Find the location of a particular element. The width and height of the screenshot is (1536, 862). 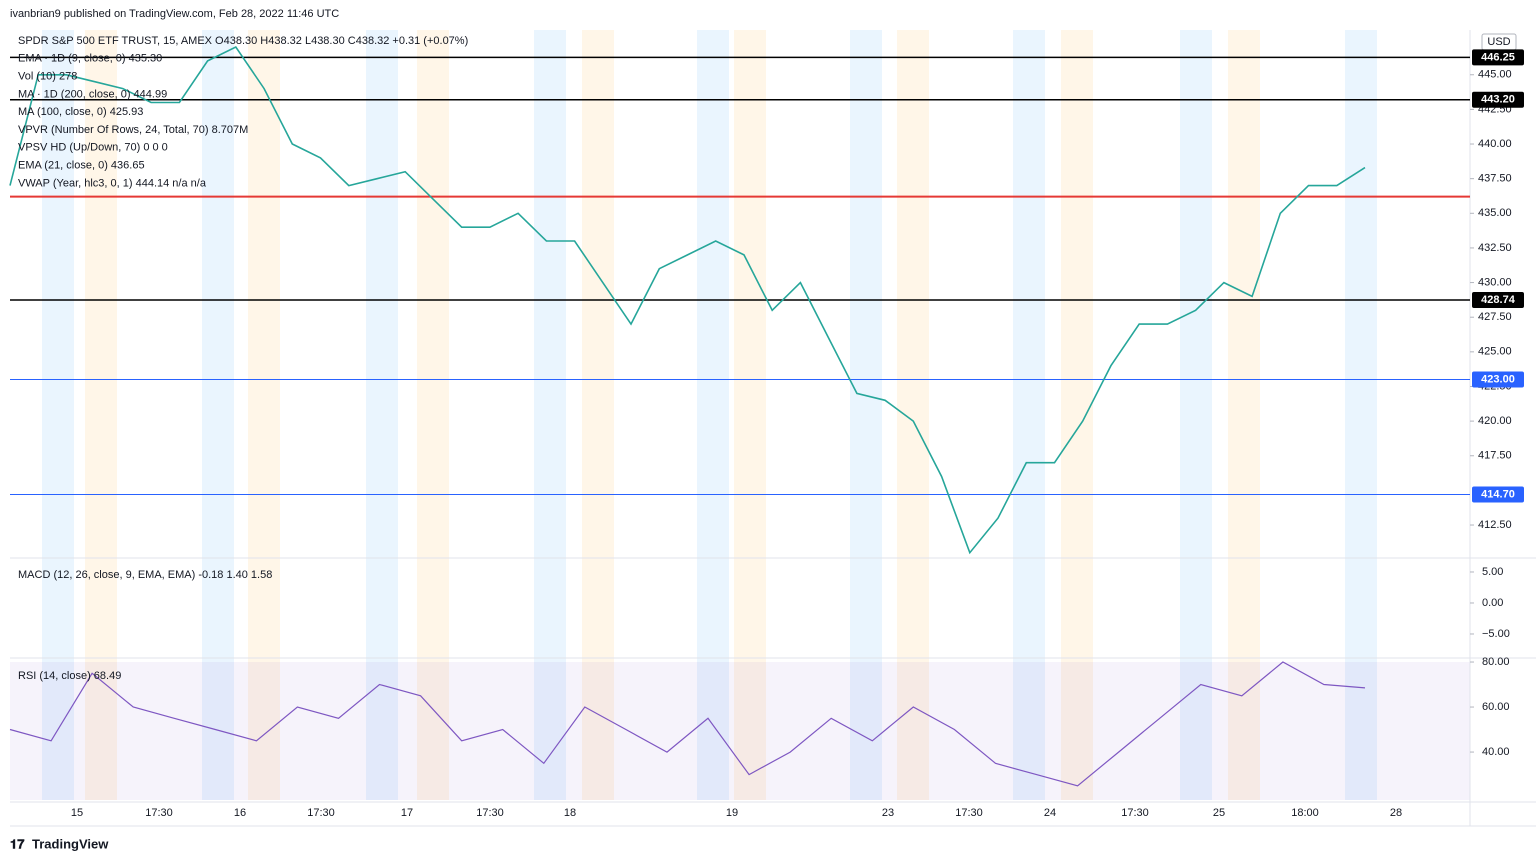

footer-brand: TradingView is located at coordinates (70, 843).